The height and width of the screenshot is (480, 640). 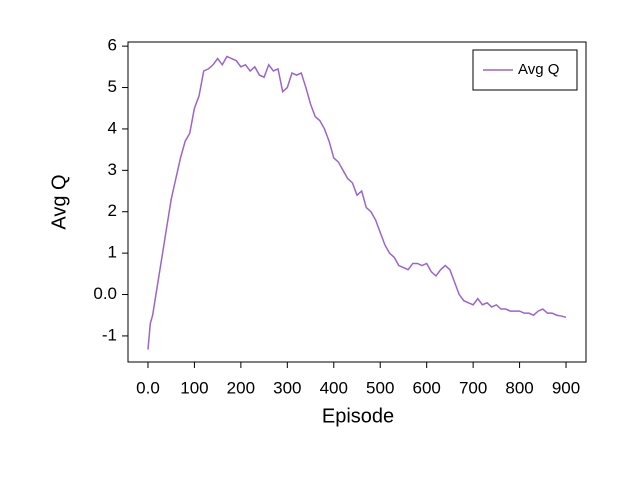 What do you see at coordinates (112, 45) in the screenshot?
I see `y-tick-label: 6` at bounding box center [112, 45].